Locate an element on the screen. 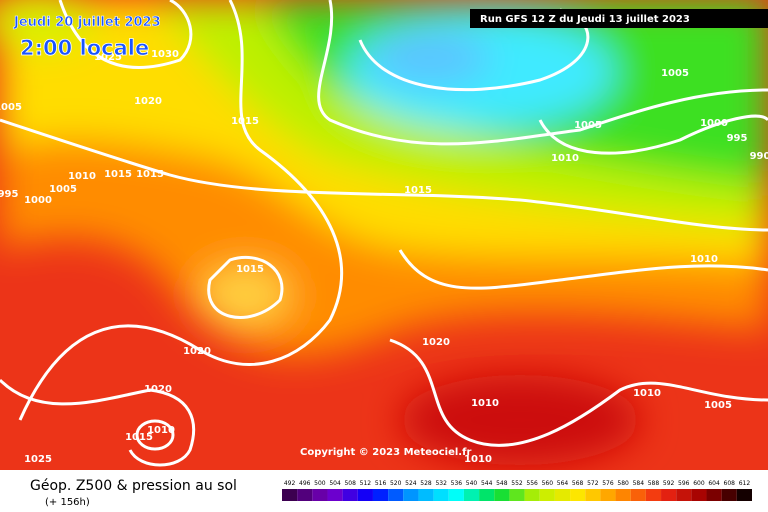 The width and height of the screenshot is (768, 512). isobar-label: 1030 is located at coordinates (165, 54).